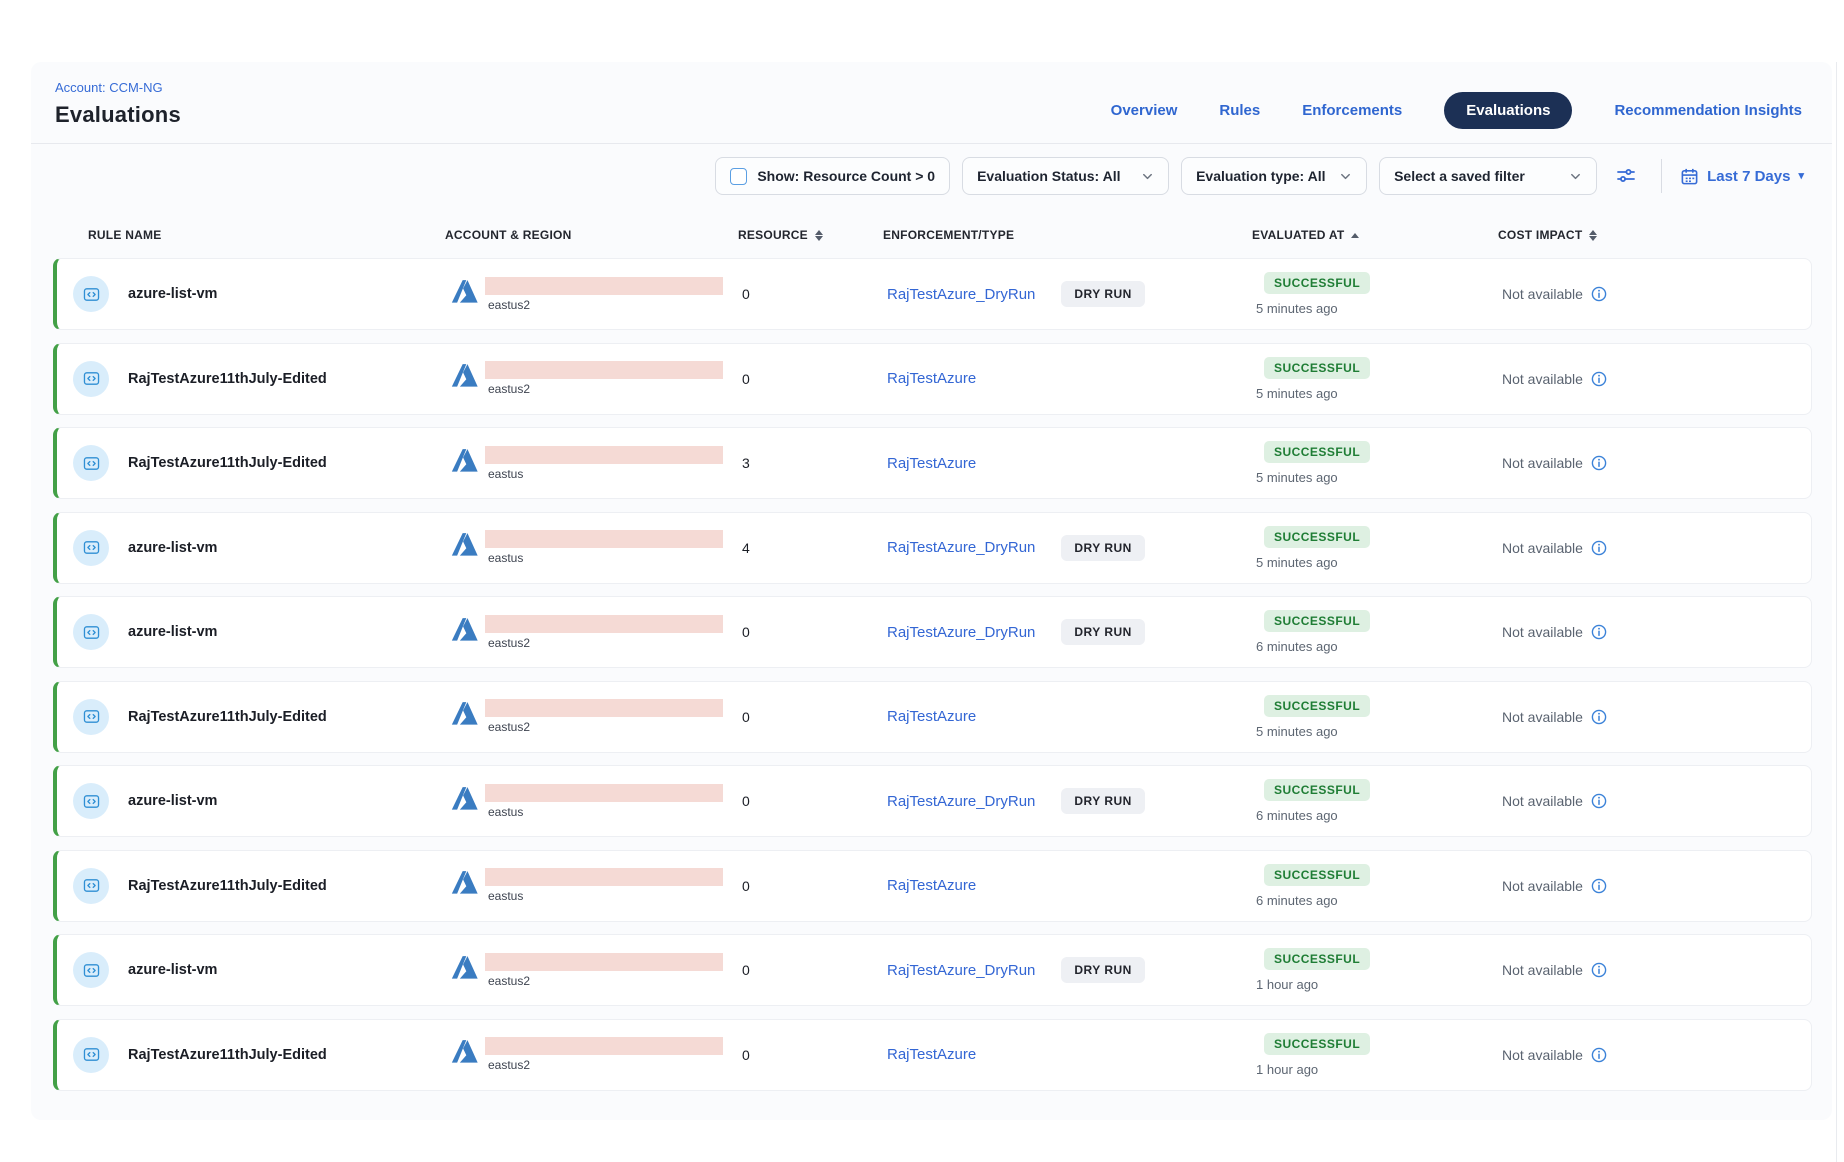 The image size is (1844, 1162). Describe the element at coordinates (1379, 1054) in the screenshot. I see `evaluated-at-cell: SUCCESSFUL 1 hour ago` at that location.